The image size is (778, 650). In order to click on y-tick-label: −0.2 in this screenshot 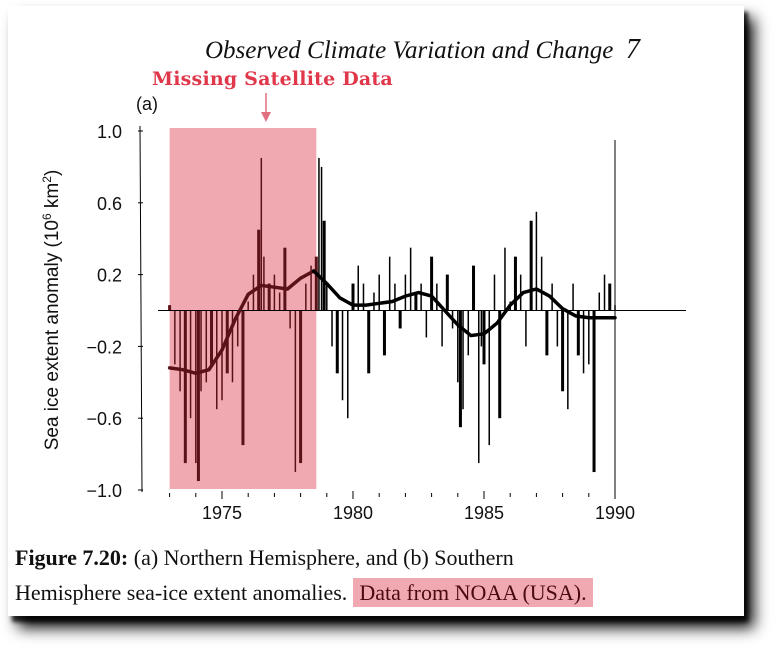, I will do `click(104, 347)`.